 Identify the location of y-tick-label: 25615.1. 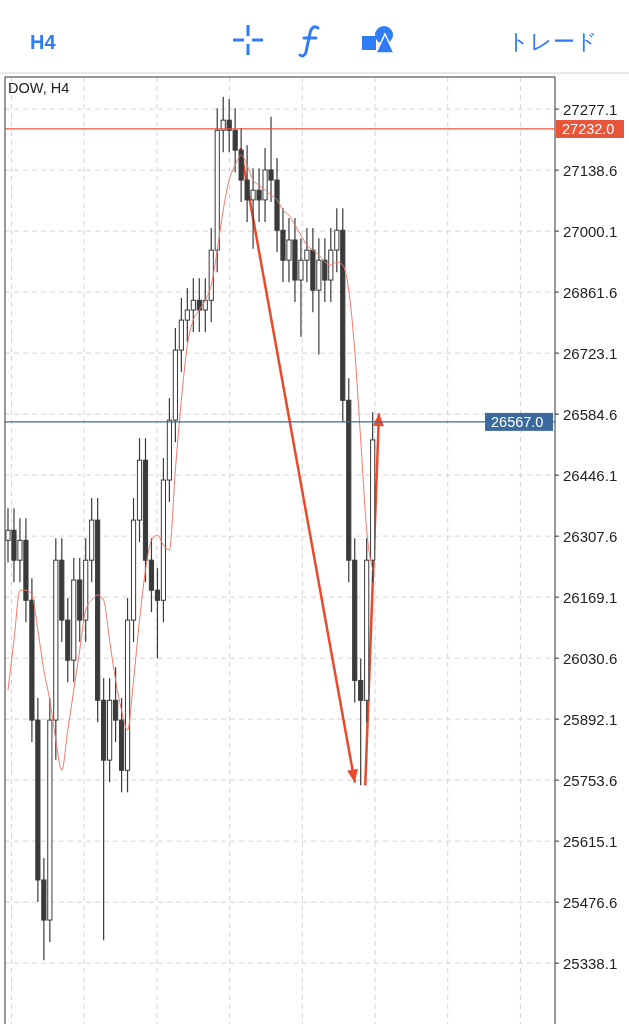
(590, 841).